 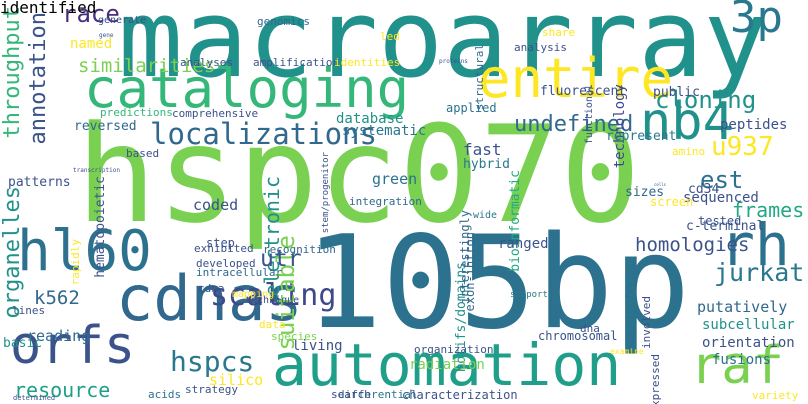 What do you see at coordinates (676, 92) in the screenshot?
I see `word: public` at bounding box center [676, 92].